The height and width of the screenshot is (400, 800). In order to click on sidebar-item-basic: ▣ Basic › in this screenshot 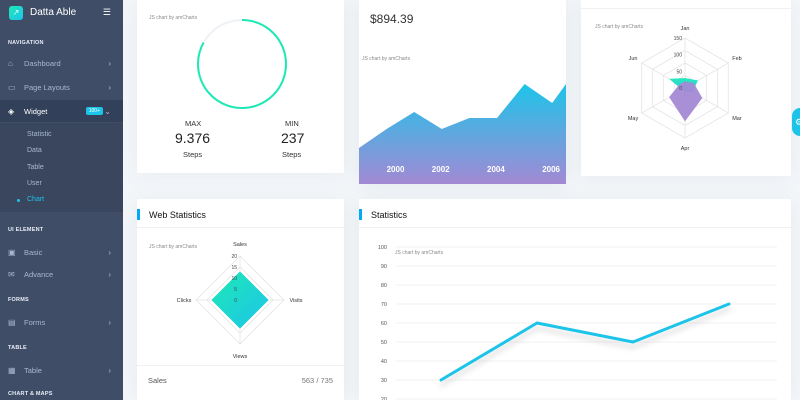, I will do `click(61, 252)`.